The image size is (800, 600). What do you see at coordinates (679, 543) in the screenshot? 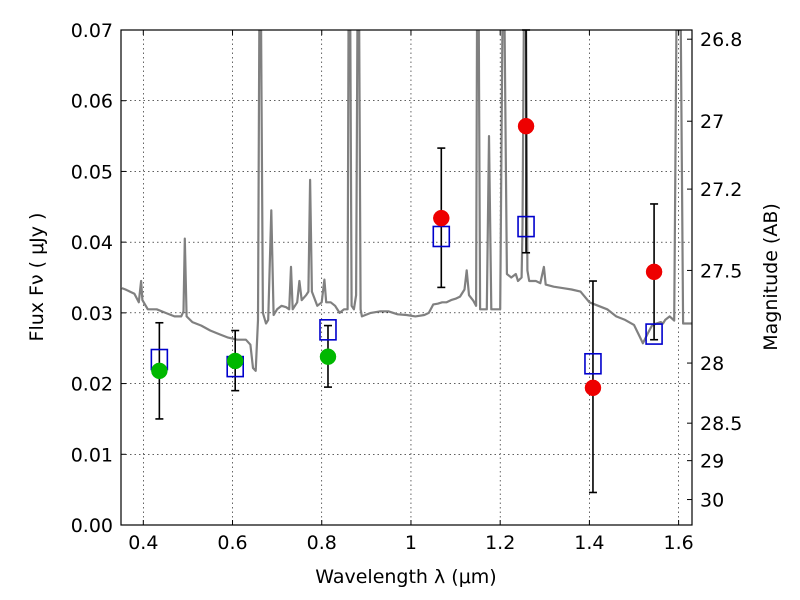
I see `x-tick-label: 1.6` at bounding box center [679, 543].